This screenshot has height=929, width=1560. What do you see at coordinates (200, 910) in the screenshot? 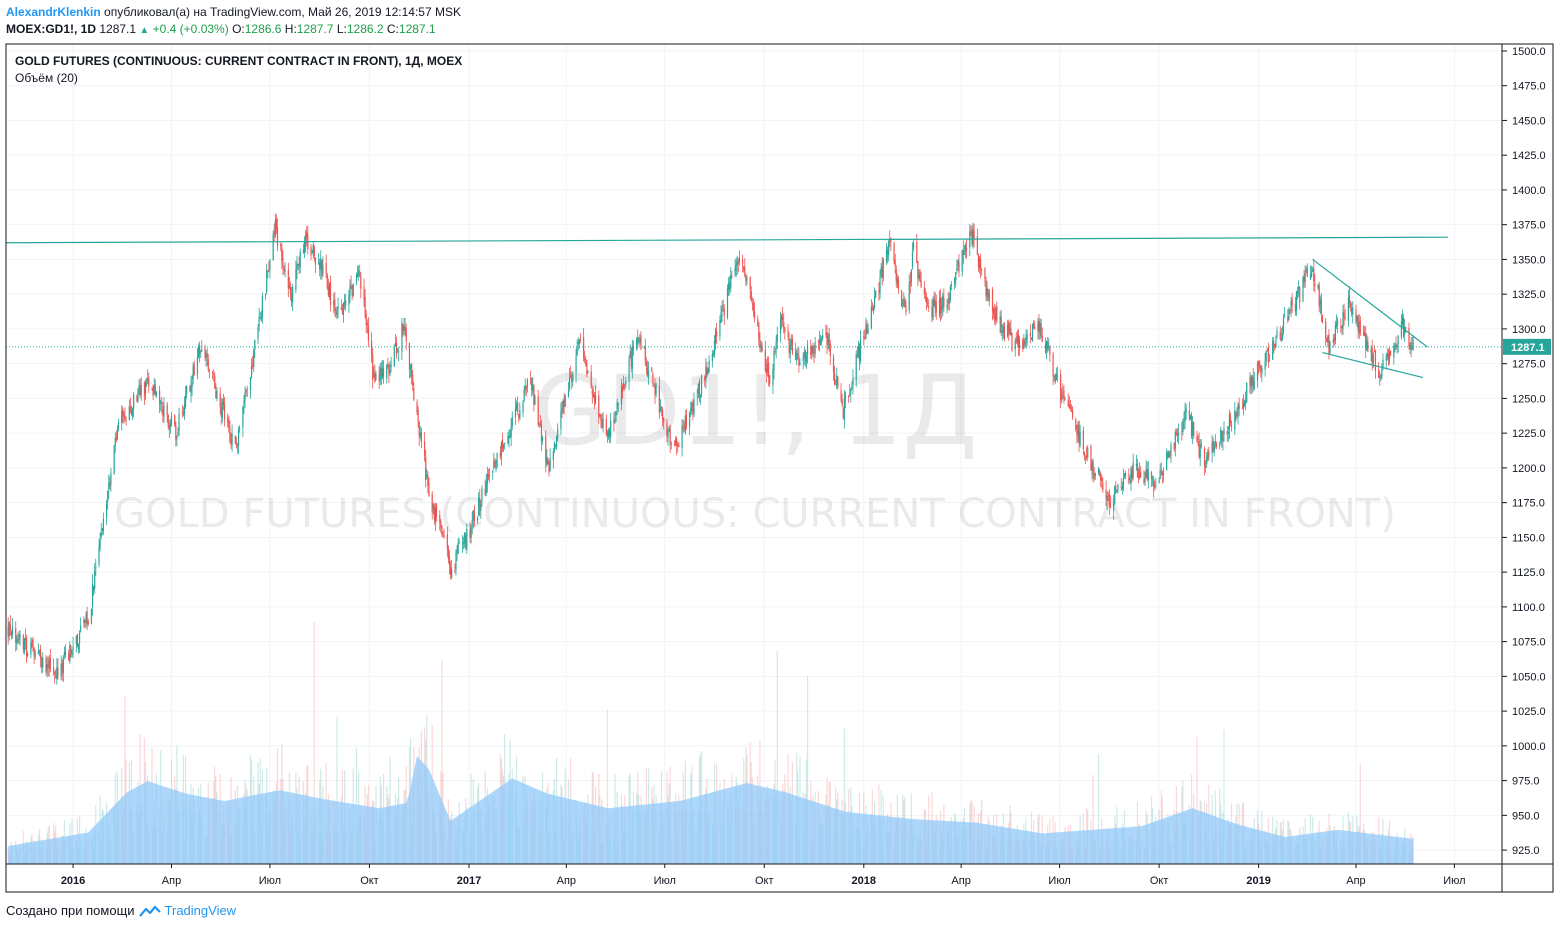
I see `tradingview-link: TradingView` at bounding box center [200, 910].